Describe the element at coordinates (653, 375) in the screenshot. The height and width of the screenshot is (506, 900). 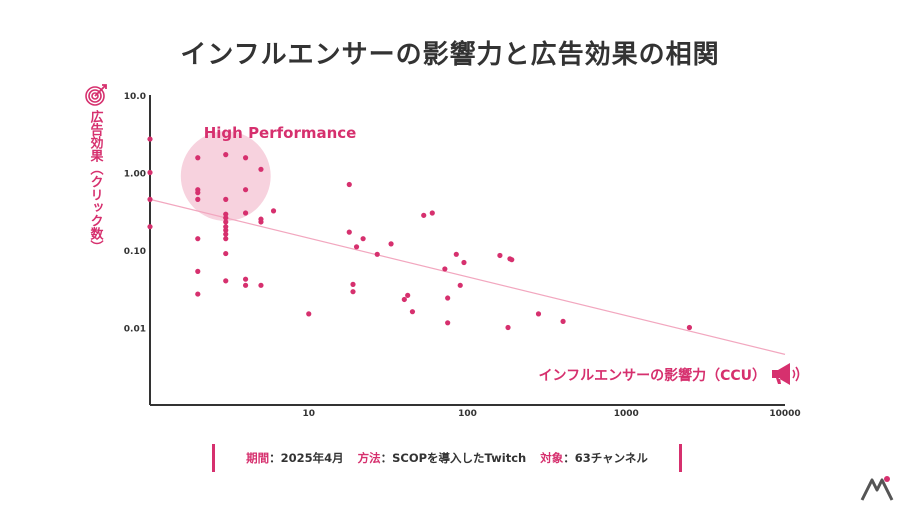
I see `x-axis-label: インフルエンサーの影響力（CCU）` at that location.